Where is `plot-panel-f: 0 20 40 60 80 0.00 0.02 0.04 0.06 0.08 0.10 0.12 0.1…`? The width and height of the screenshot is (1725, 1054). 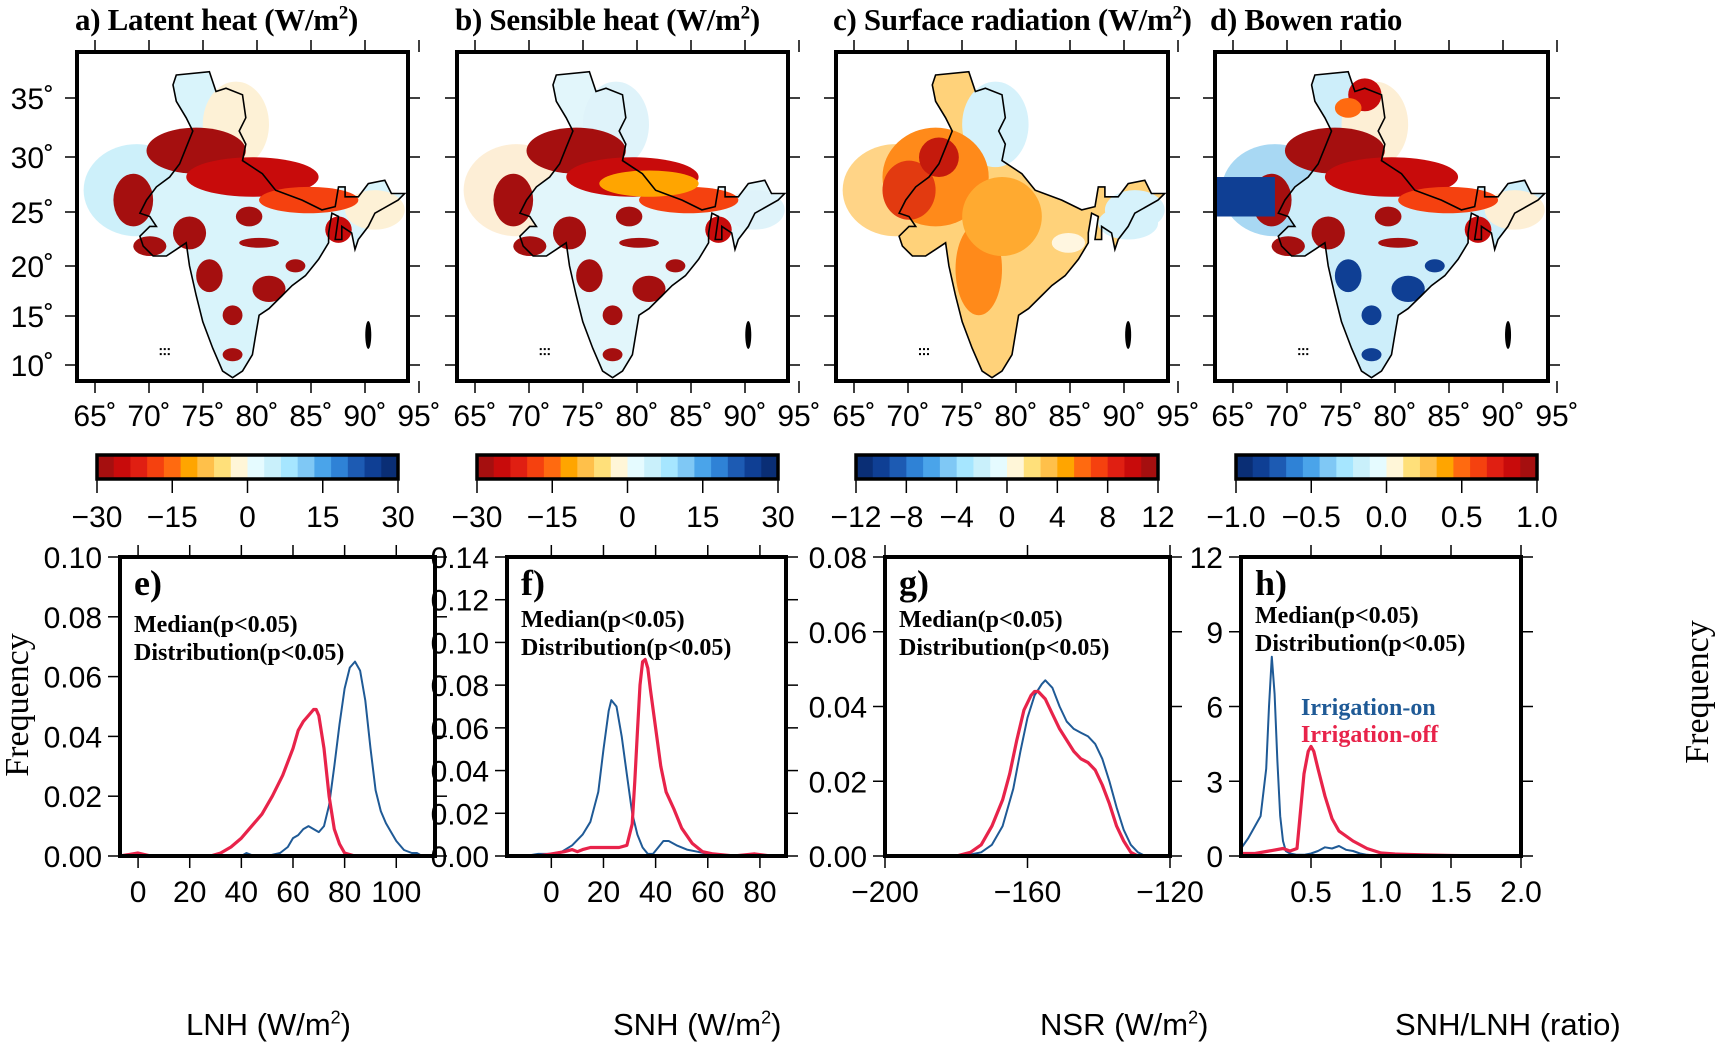
plot-panel-f: 0 20 40 60 80 0.00 0.02 0.04 0.06 0.08 0.10 0.12 0.1… is located at coordinates (614, 725).